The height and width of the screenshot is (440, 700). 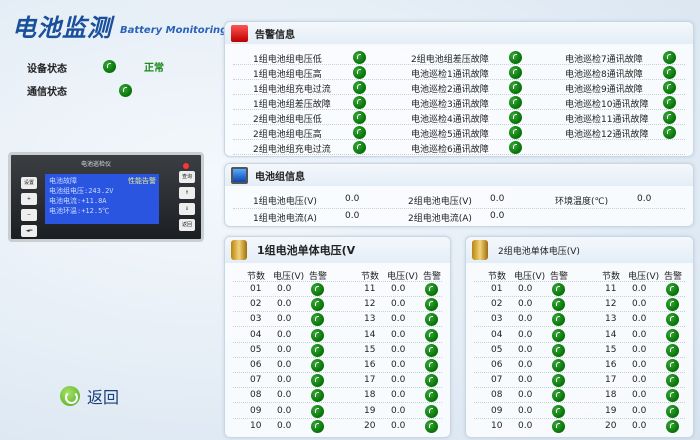 I want to click on cell-row: 04 0.0 14 0.0, so click(x=579, y=335).